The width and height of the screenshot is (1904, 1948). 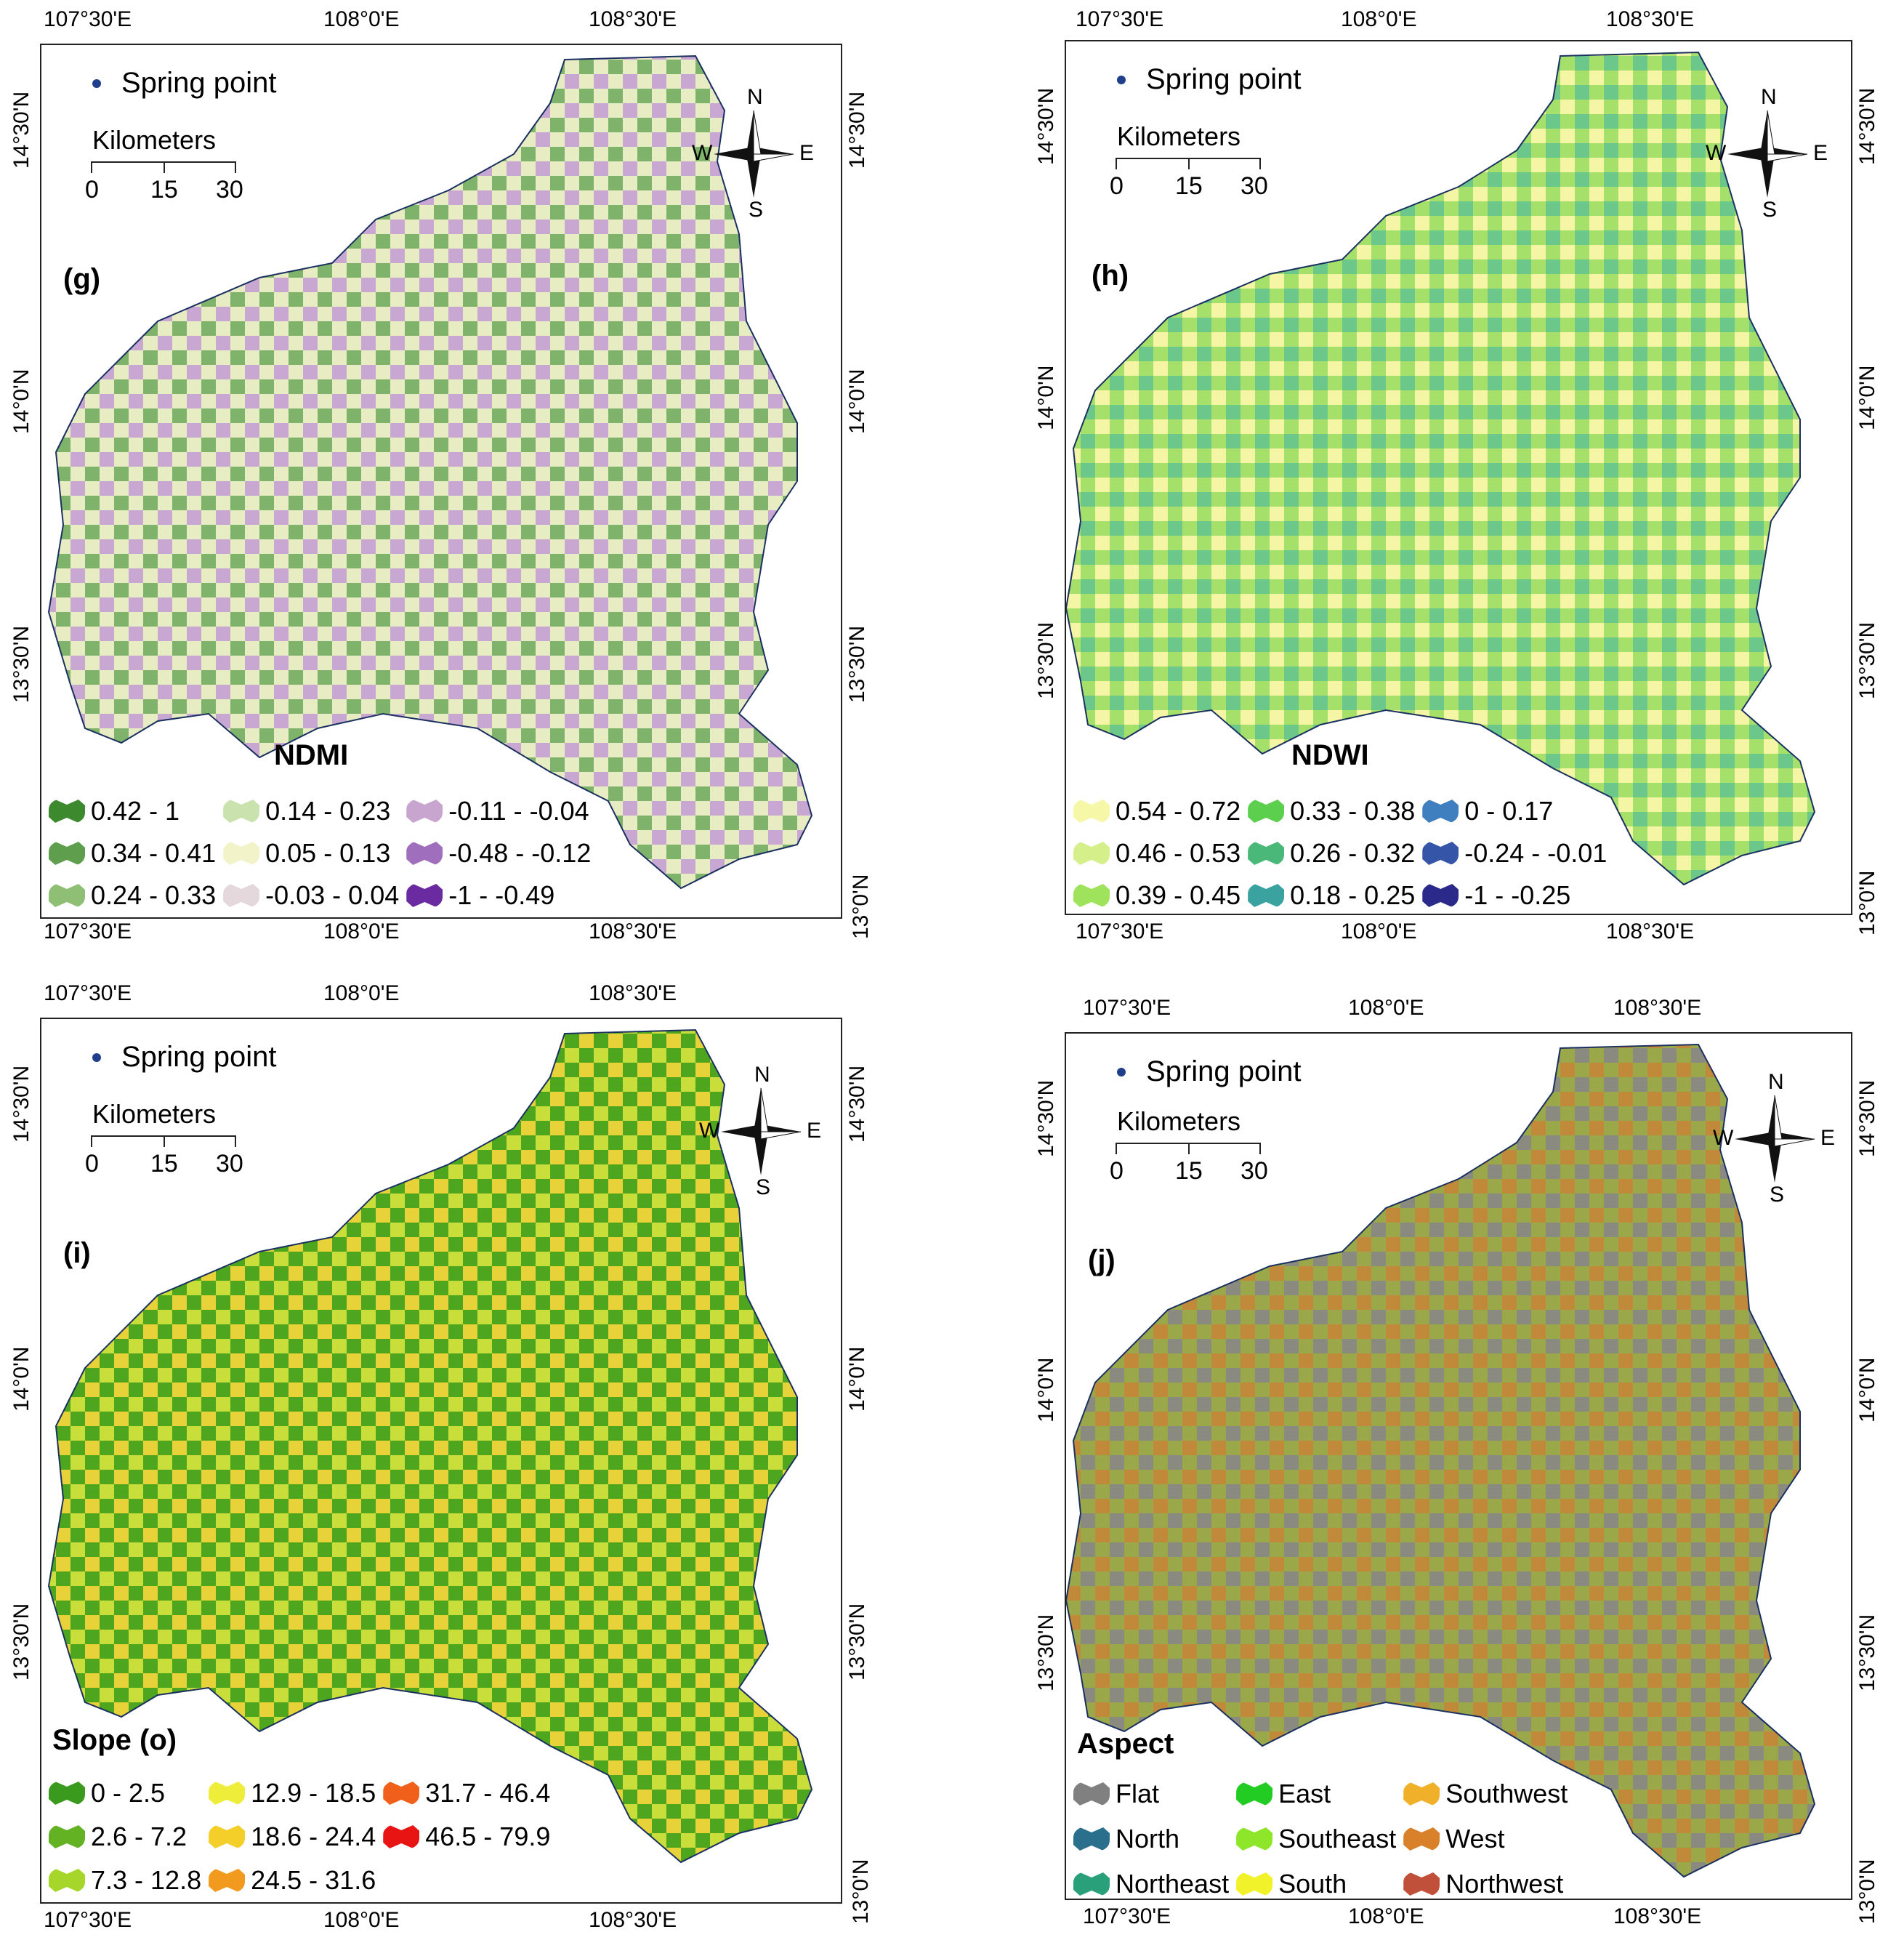 What do you see at coordinates (466, 1793) in the screenshot?
I see `legend-item: 31.7 - 46.4` at bounding box center [466, 1793].